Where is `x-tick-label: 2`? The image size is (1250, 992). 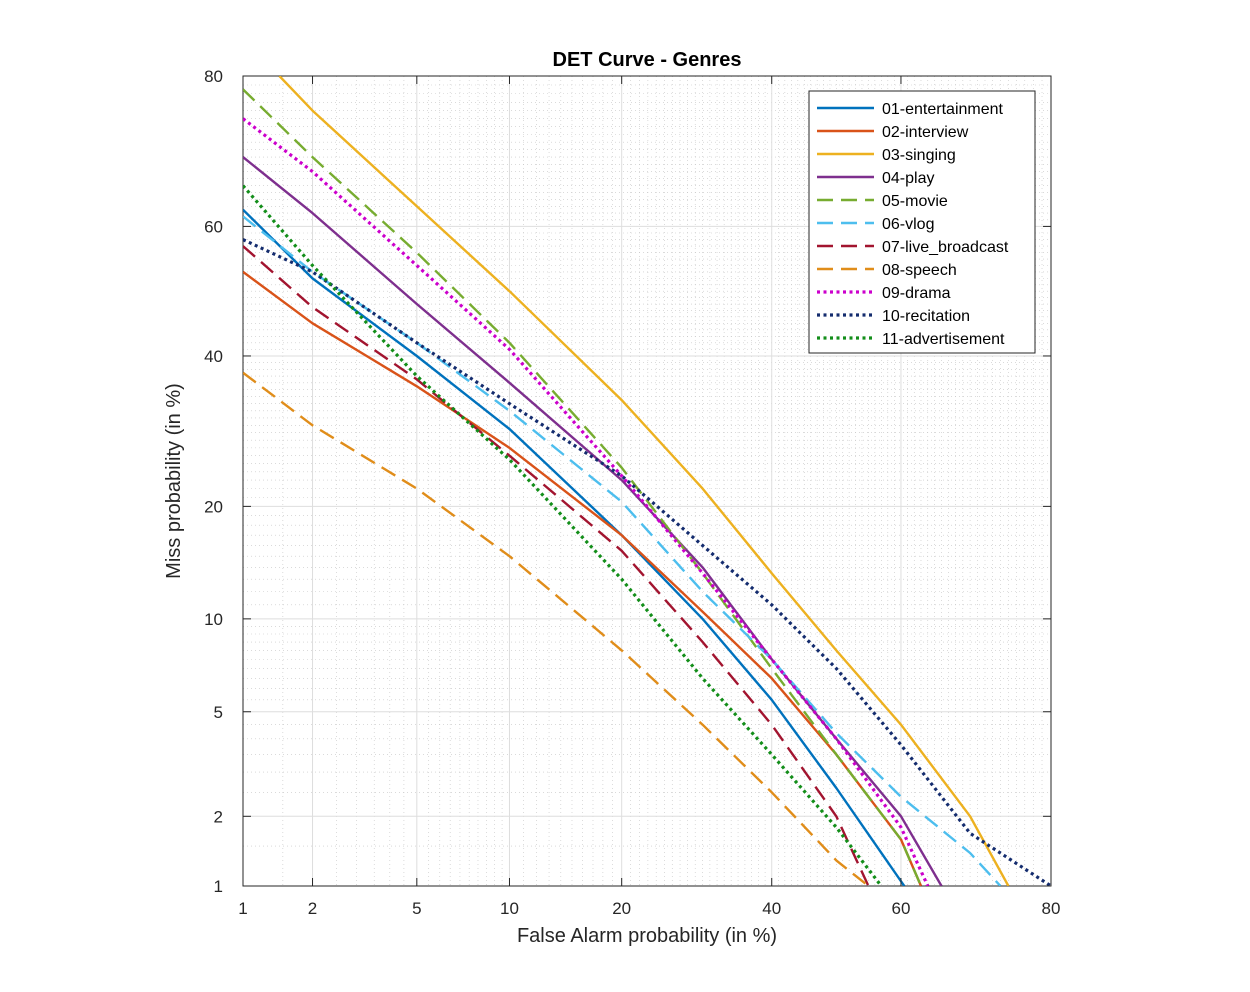 x-tick-label: 2 is located at coordinates (312, 908).